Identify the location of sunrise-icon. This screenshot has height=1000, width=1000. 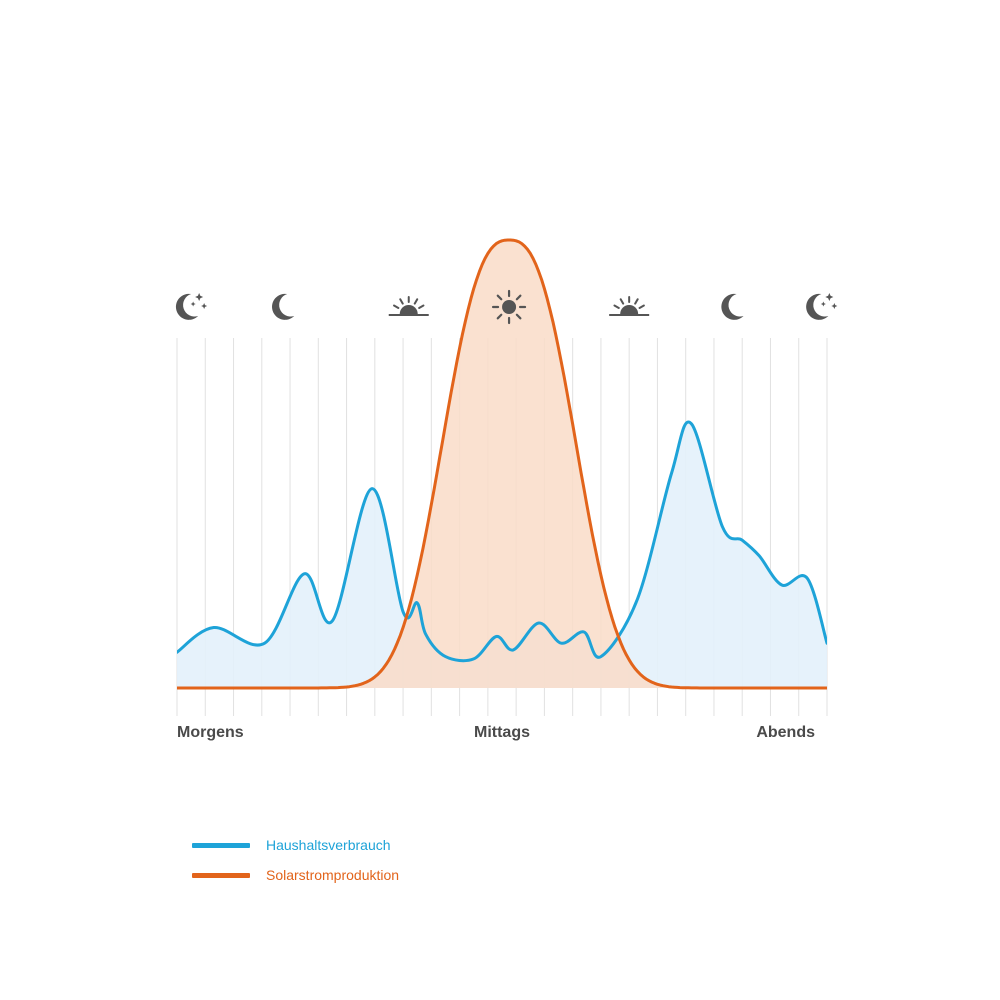
(408, 306).